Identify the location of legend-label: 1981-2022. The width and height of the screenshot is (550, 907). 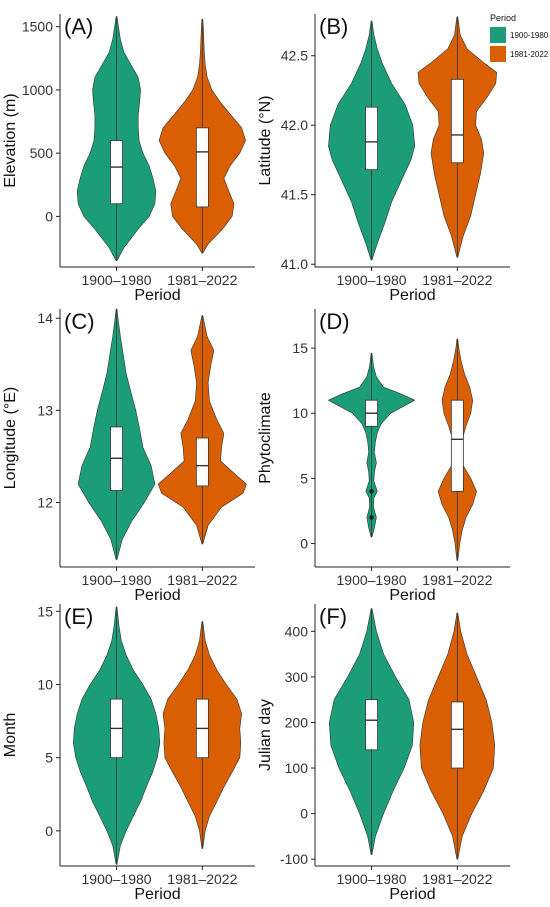
(529, 54).